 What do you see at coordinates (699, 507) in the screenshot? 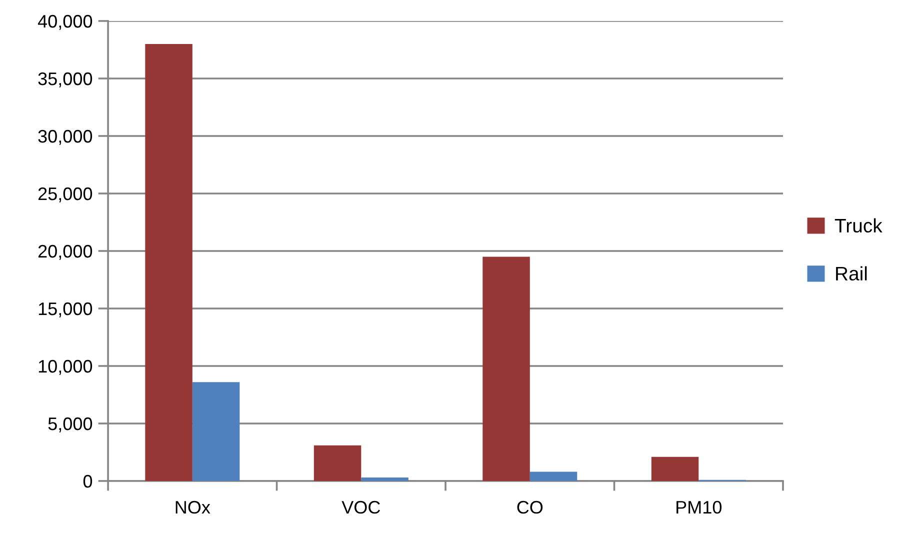
I see `x-tick-label: PM10` at bounding box center [699, 507].